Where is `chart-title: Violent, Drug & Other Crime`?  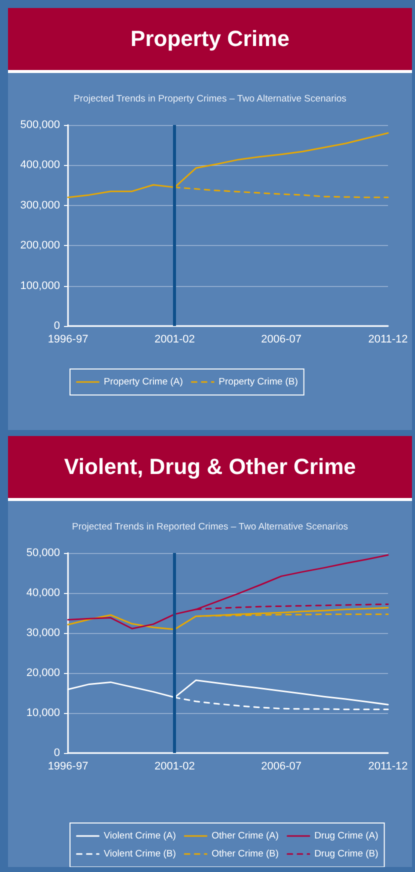 chart-title: Violent, Drug & Other Crime is located at coordinates (210, 468).